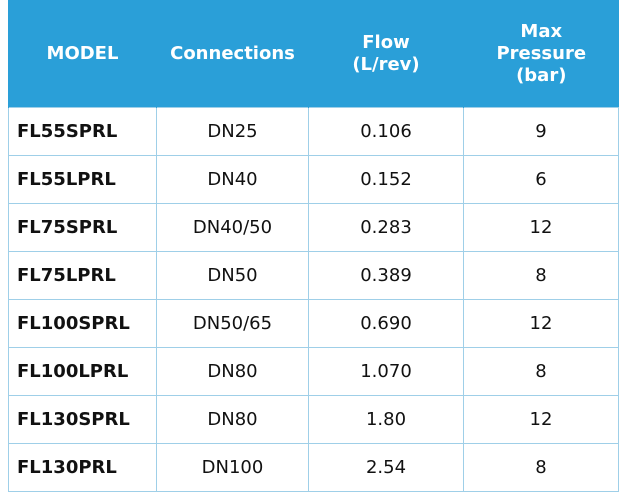 Image resolution: width=627 pixels, height=493 pixels. What do you see at coordinates (232, 323) in the screenshot?
I see `cell: DN50/65` at bounding box center [232, 323].